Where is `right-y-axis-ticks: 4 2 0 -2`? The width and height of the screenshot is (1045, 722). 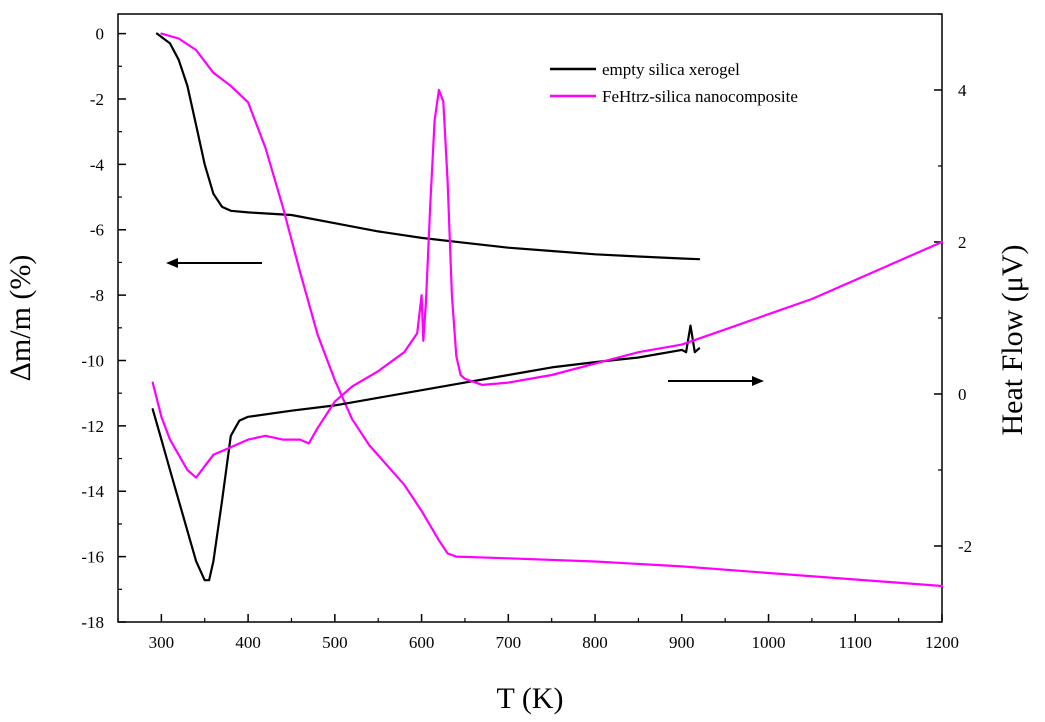
right-y-axis-ticks: 4 2 0 -2 is located at coordinates (953, 318).